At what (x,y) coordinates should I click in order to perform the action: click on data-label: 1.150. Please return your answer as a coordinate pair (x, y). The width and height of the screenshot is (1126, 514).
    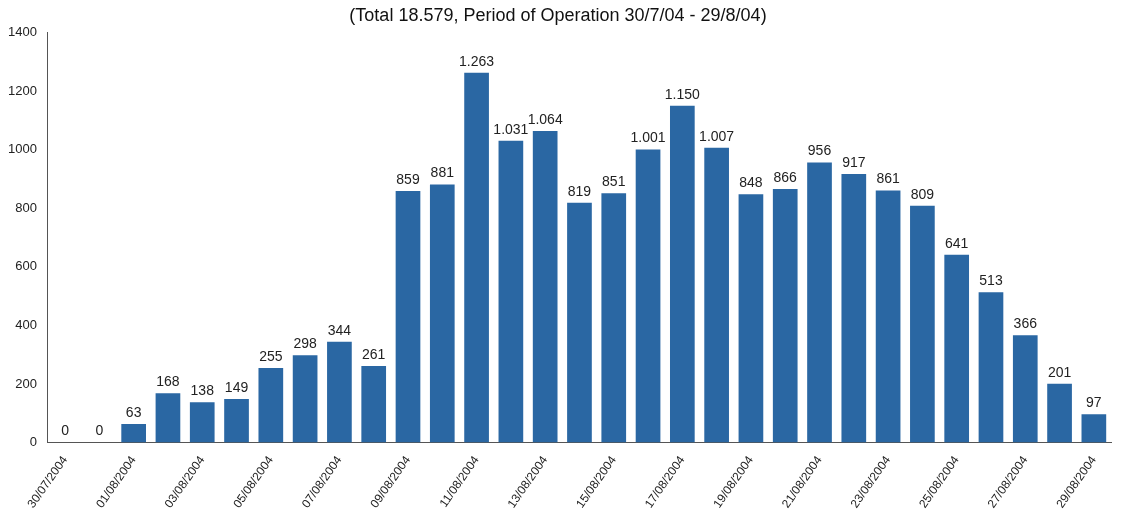
    Looking at the image, I should click on (682, 93).